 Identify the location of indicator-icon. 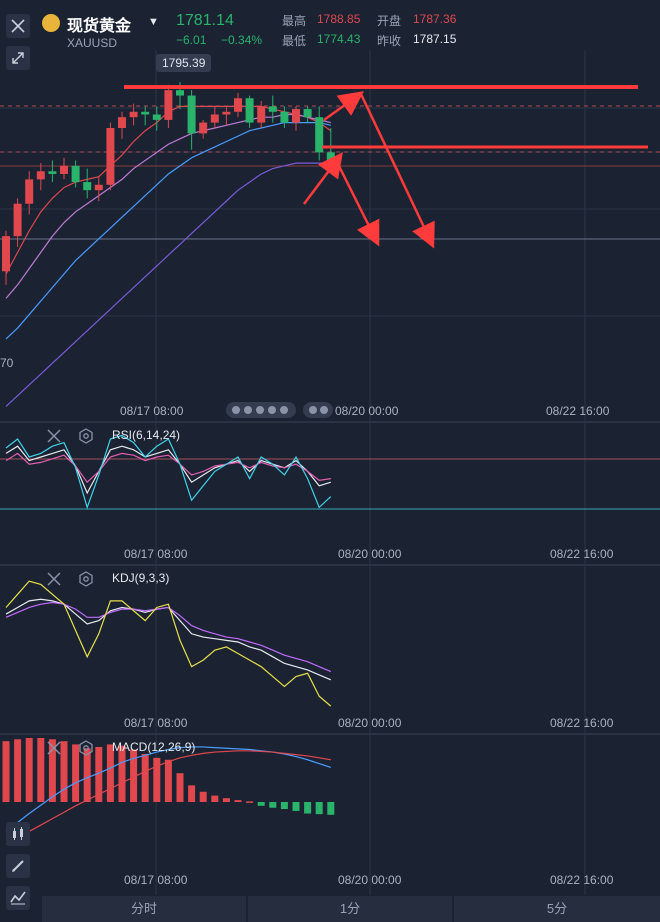
(18, 898).